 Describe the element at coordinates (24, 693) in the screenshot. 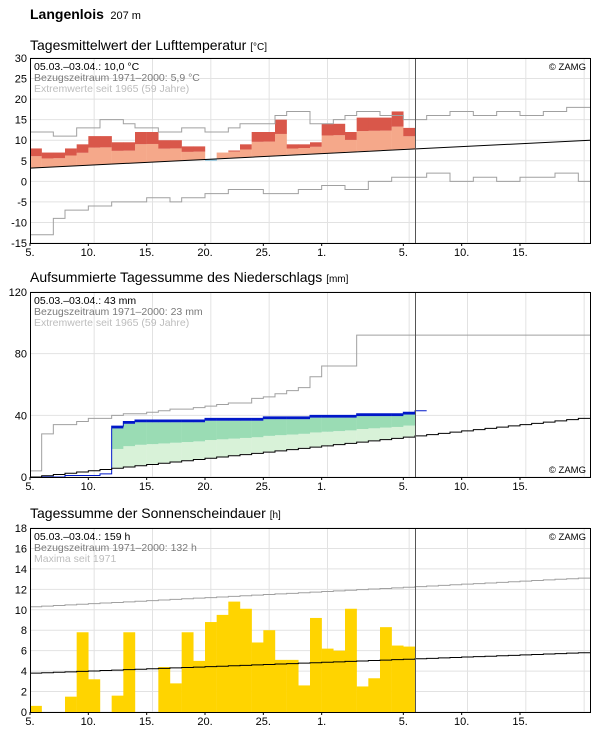

I see `y-tick-label: 2` at that location.